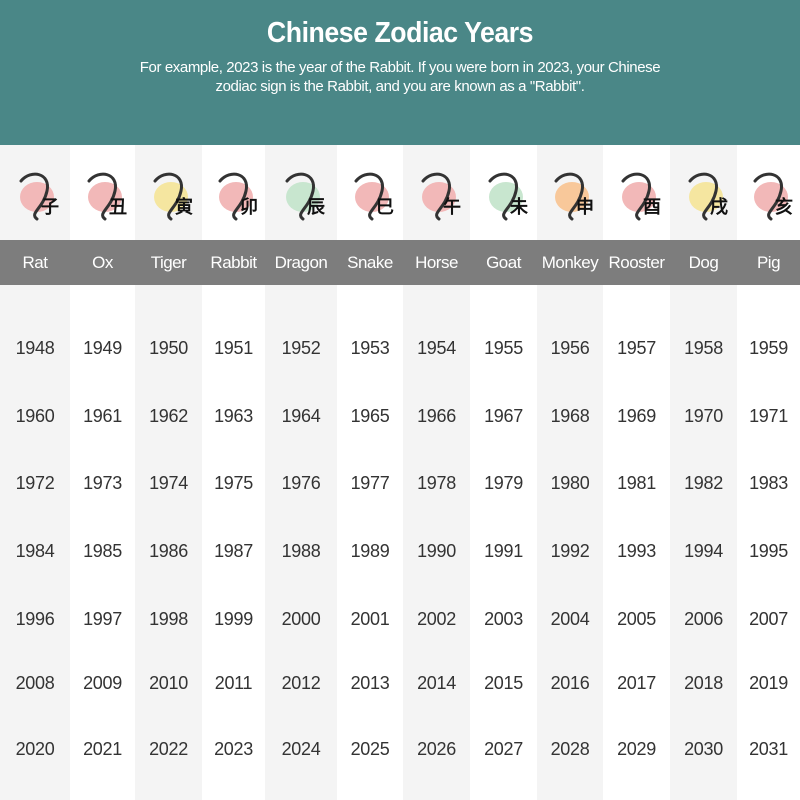 This screenshot has height=800, width=800. I want to click on sign-label-rat: Rat, so click(35, 262).